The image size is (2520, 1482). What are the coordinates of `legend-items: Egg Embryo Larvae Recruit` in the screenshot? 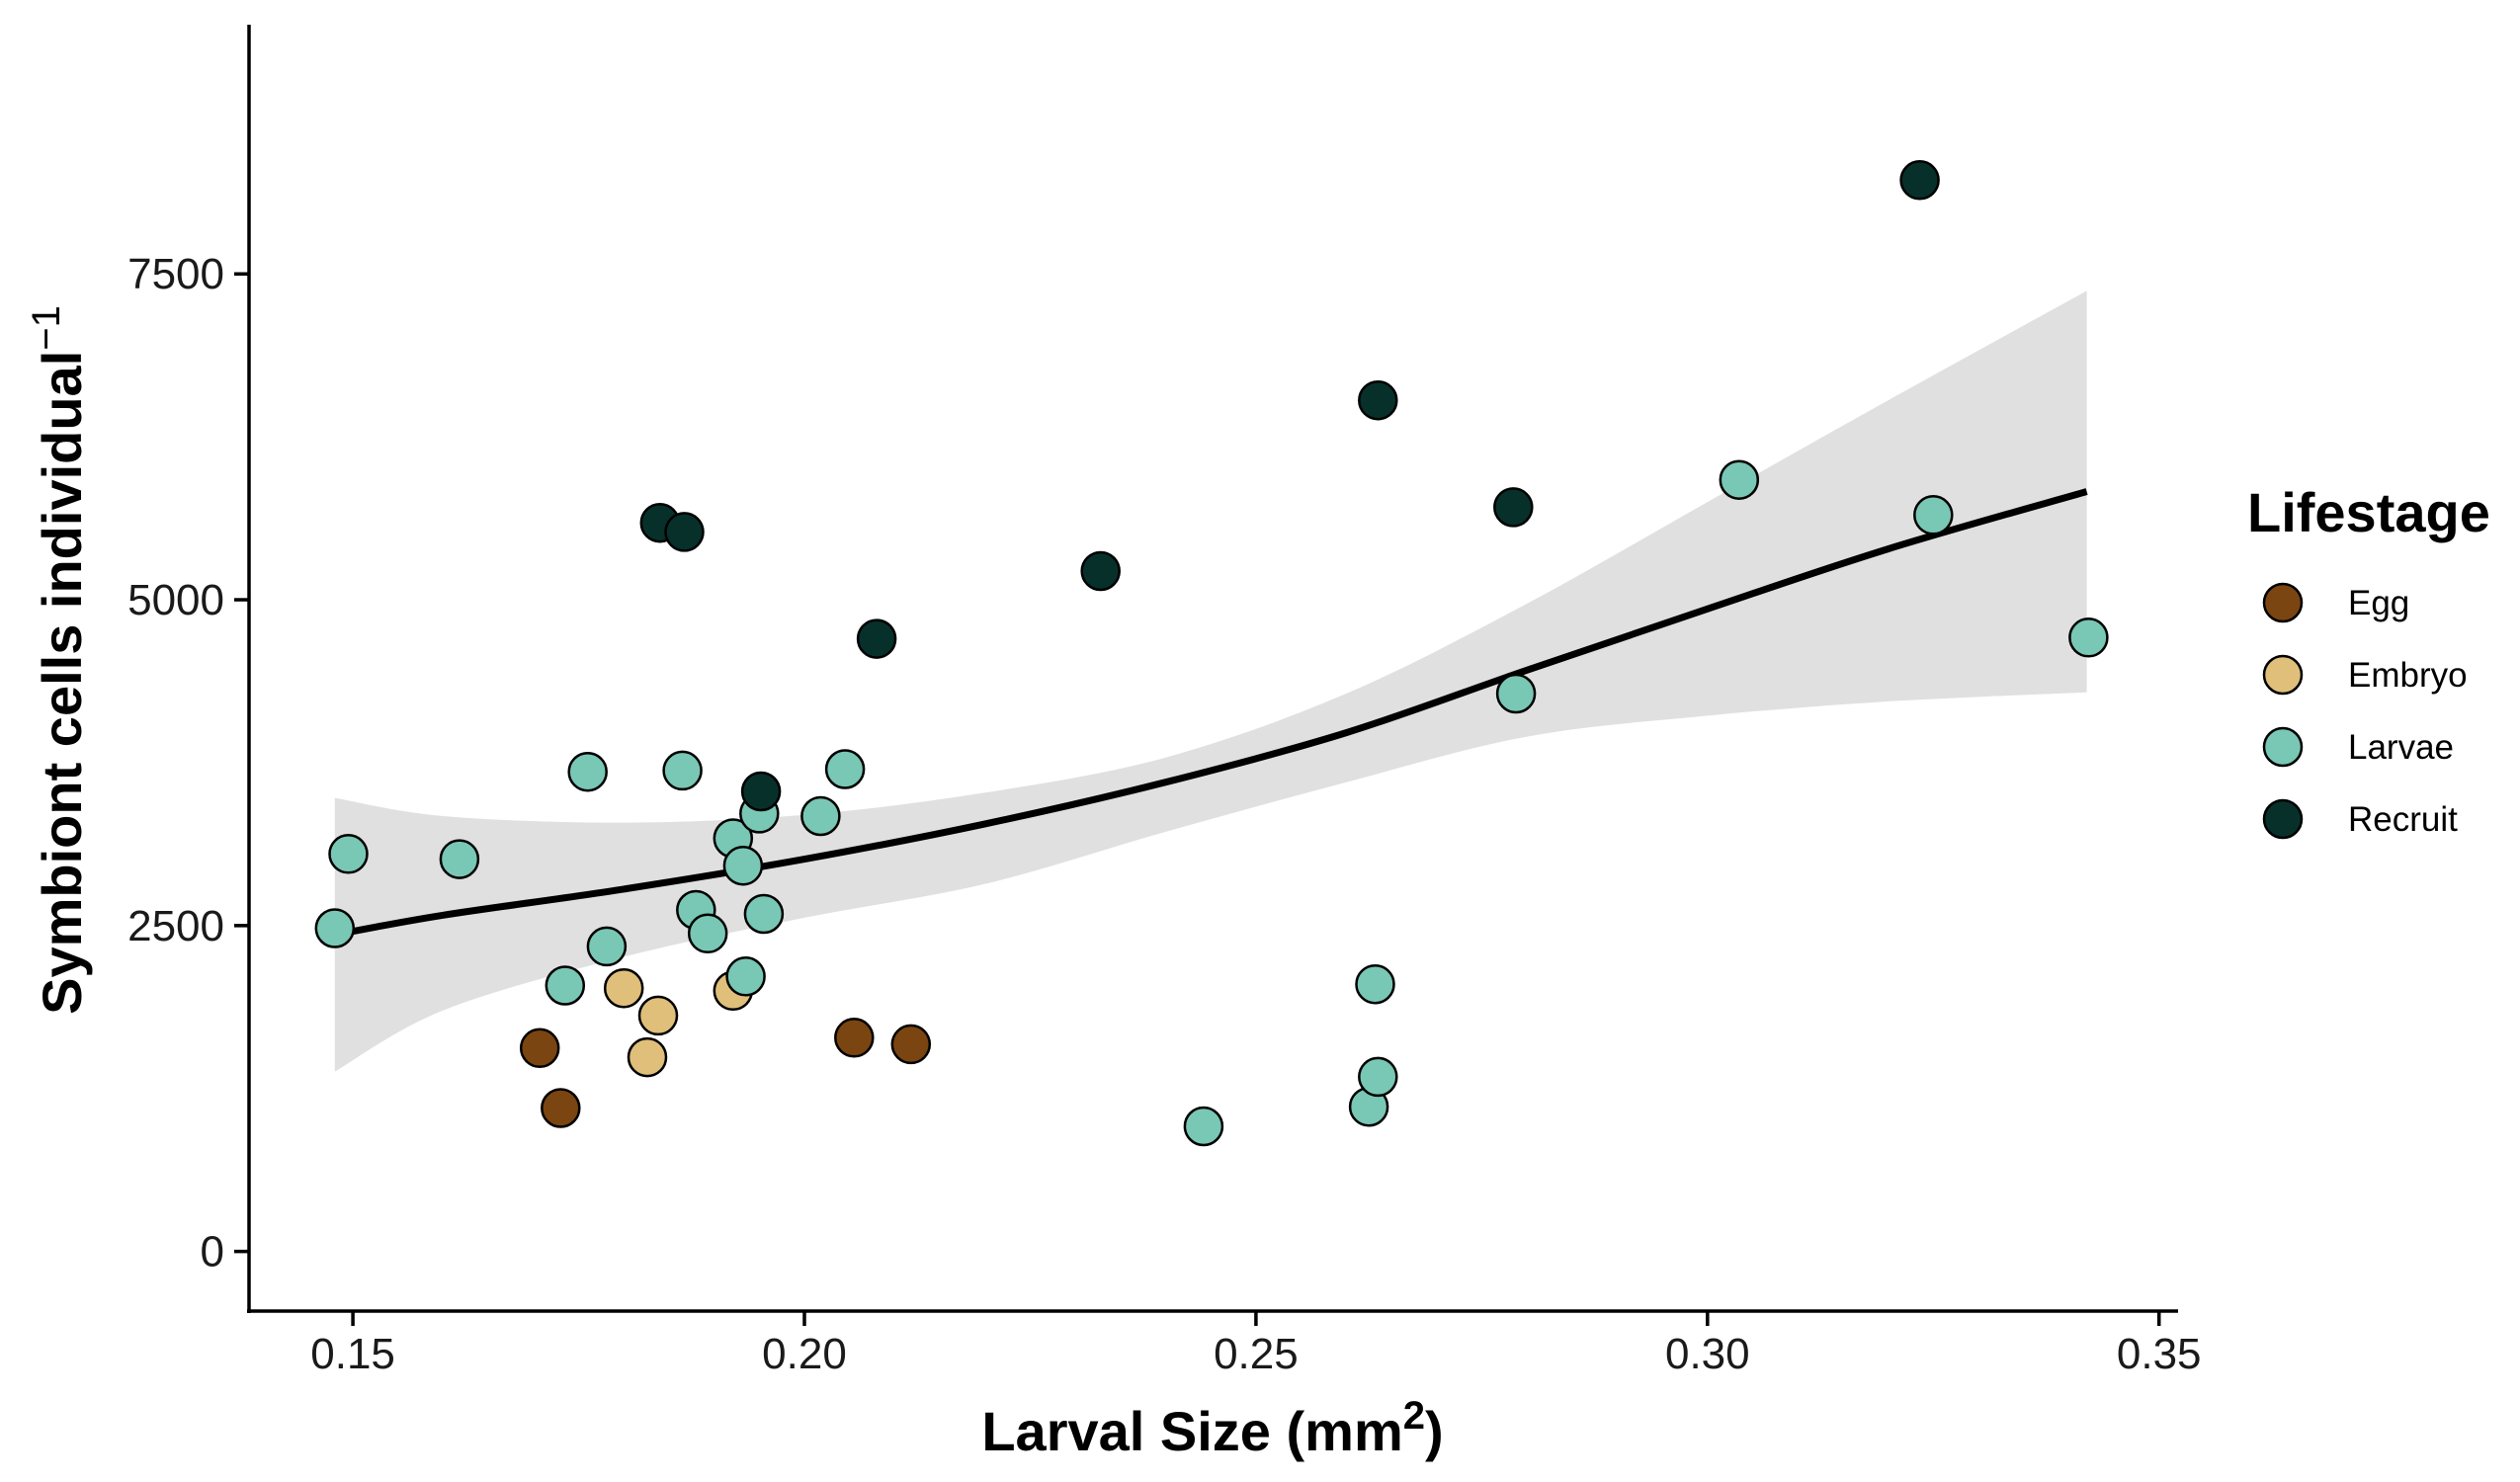 It's located at (2365, 711).